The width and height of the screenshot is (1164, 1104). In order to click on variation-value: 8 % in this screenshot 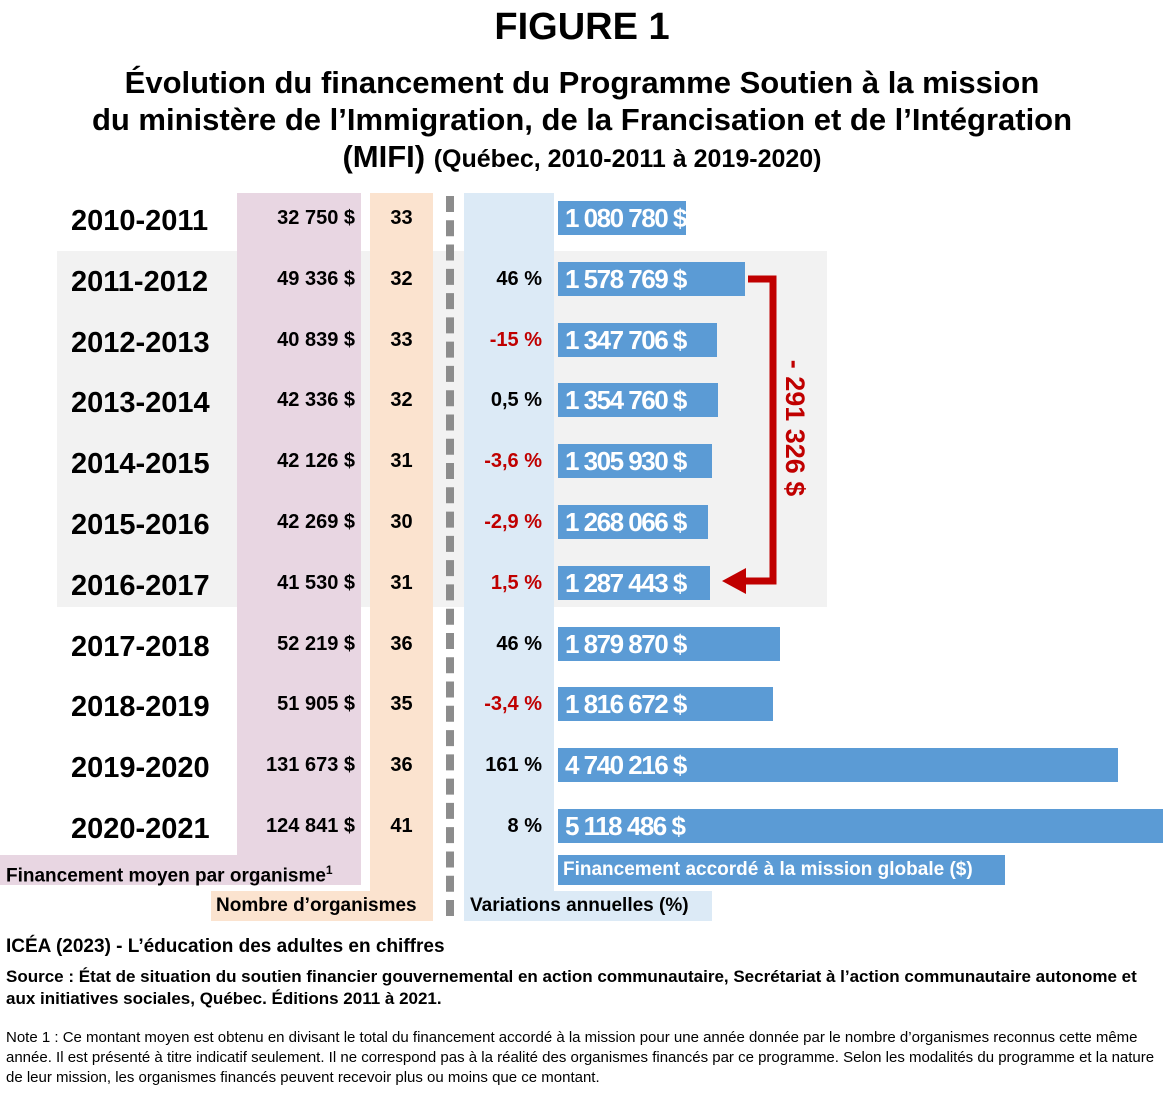, I will do `click(524, 826)`.